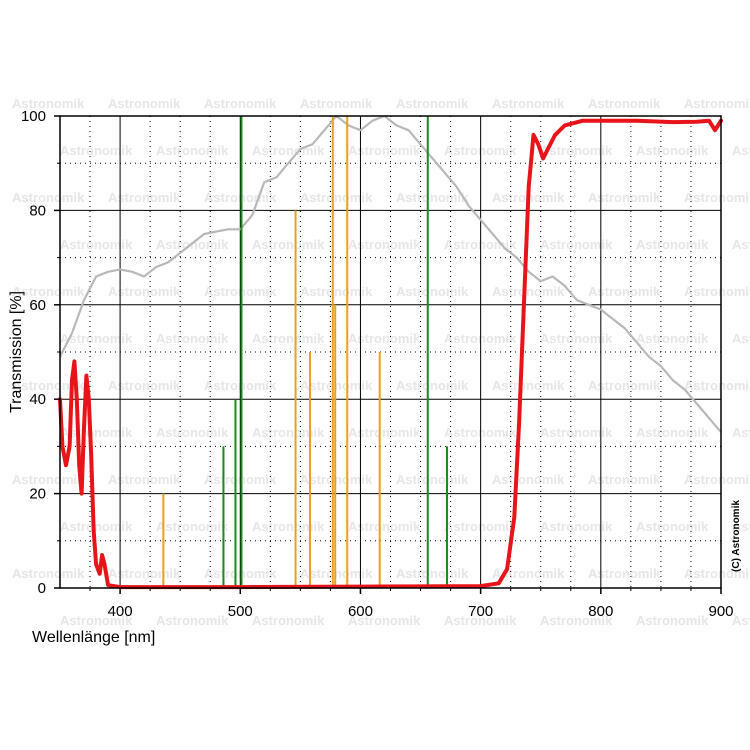 Image resolution: width=750 pixels, height=750 pixels. I want to click on watermark-text-22: Astronomik, so click(624, 197).